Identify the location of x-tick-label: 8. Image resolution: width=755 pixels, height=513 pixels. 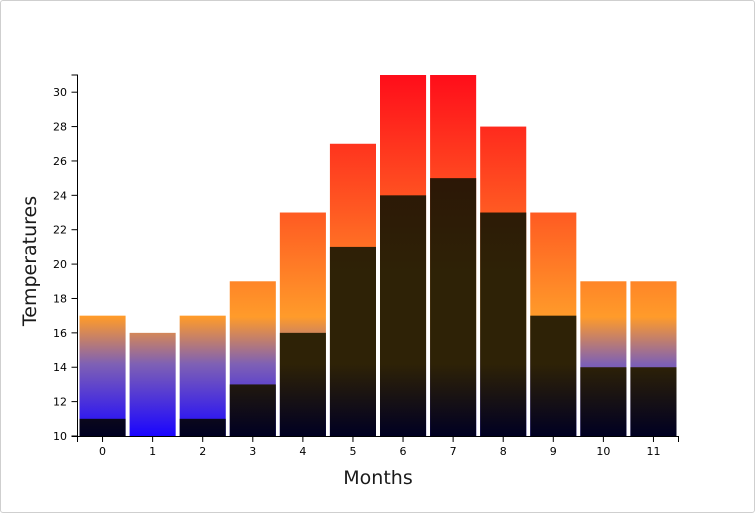
(503, 451).